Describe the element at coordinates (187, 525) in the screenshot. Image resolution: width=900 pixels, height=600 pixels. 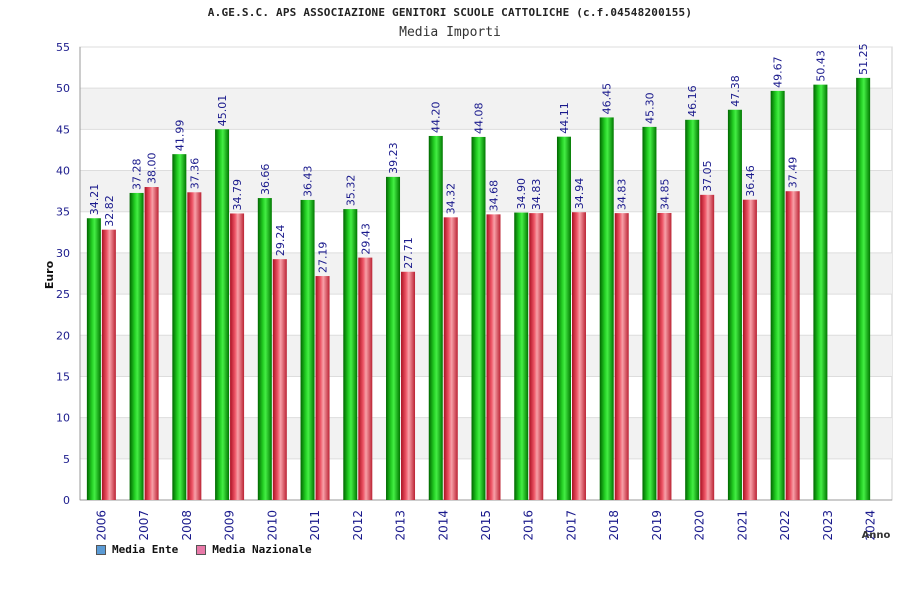
I see `x-tick-label: 2008` at that location.